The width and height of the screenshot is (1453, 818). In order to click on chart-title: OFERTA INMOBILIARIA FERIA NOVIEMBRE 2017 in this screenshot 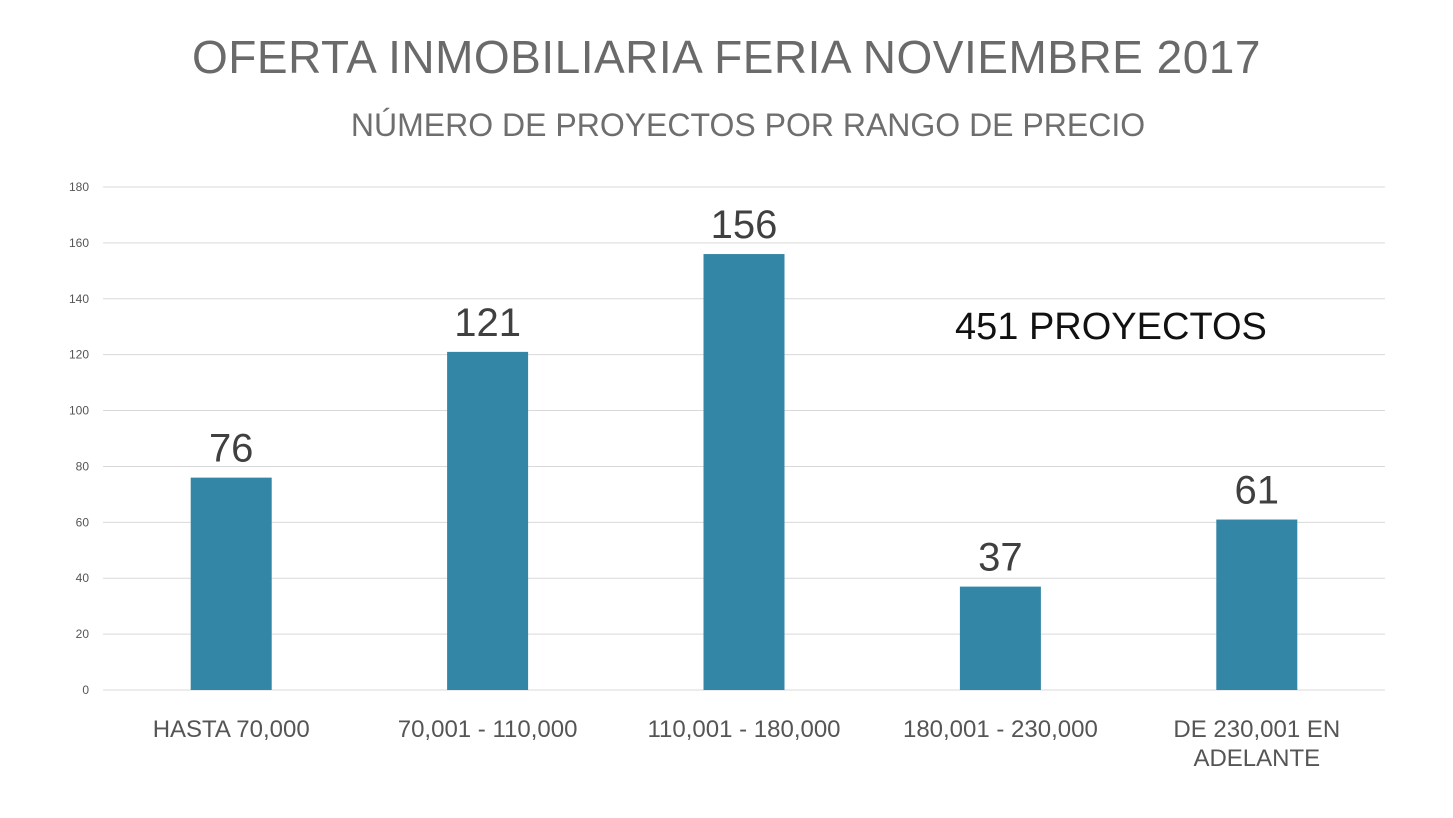, I will do `click(726, 57)`.